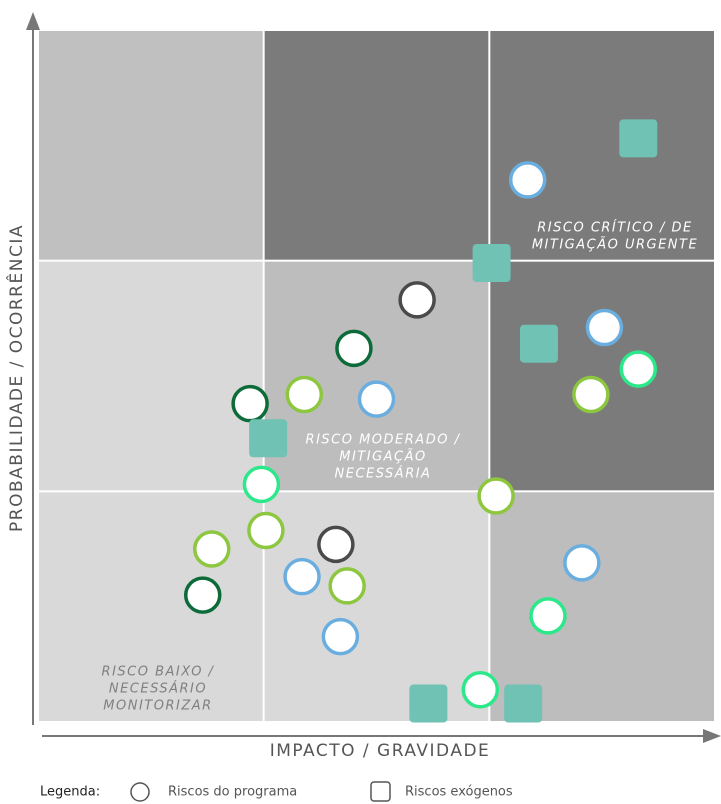 The width and height of the screenshot is (721, 804). Describe the element at coordinates (33, 21) in the screenshot. I see `y-arrow` at that location.